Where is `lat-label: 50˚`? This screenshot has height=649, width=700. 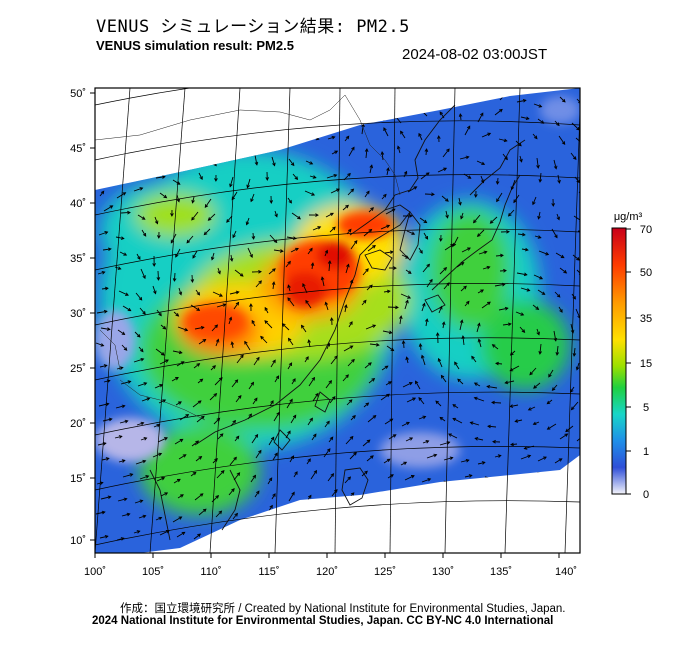 lat-label: 50˚ is located at coordinates (78, 94).